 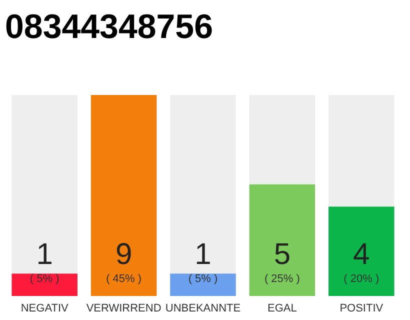 I want to click on x-tick-label: UNBEKANNTE, so click(x=203, y=308).